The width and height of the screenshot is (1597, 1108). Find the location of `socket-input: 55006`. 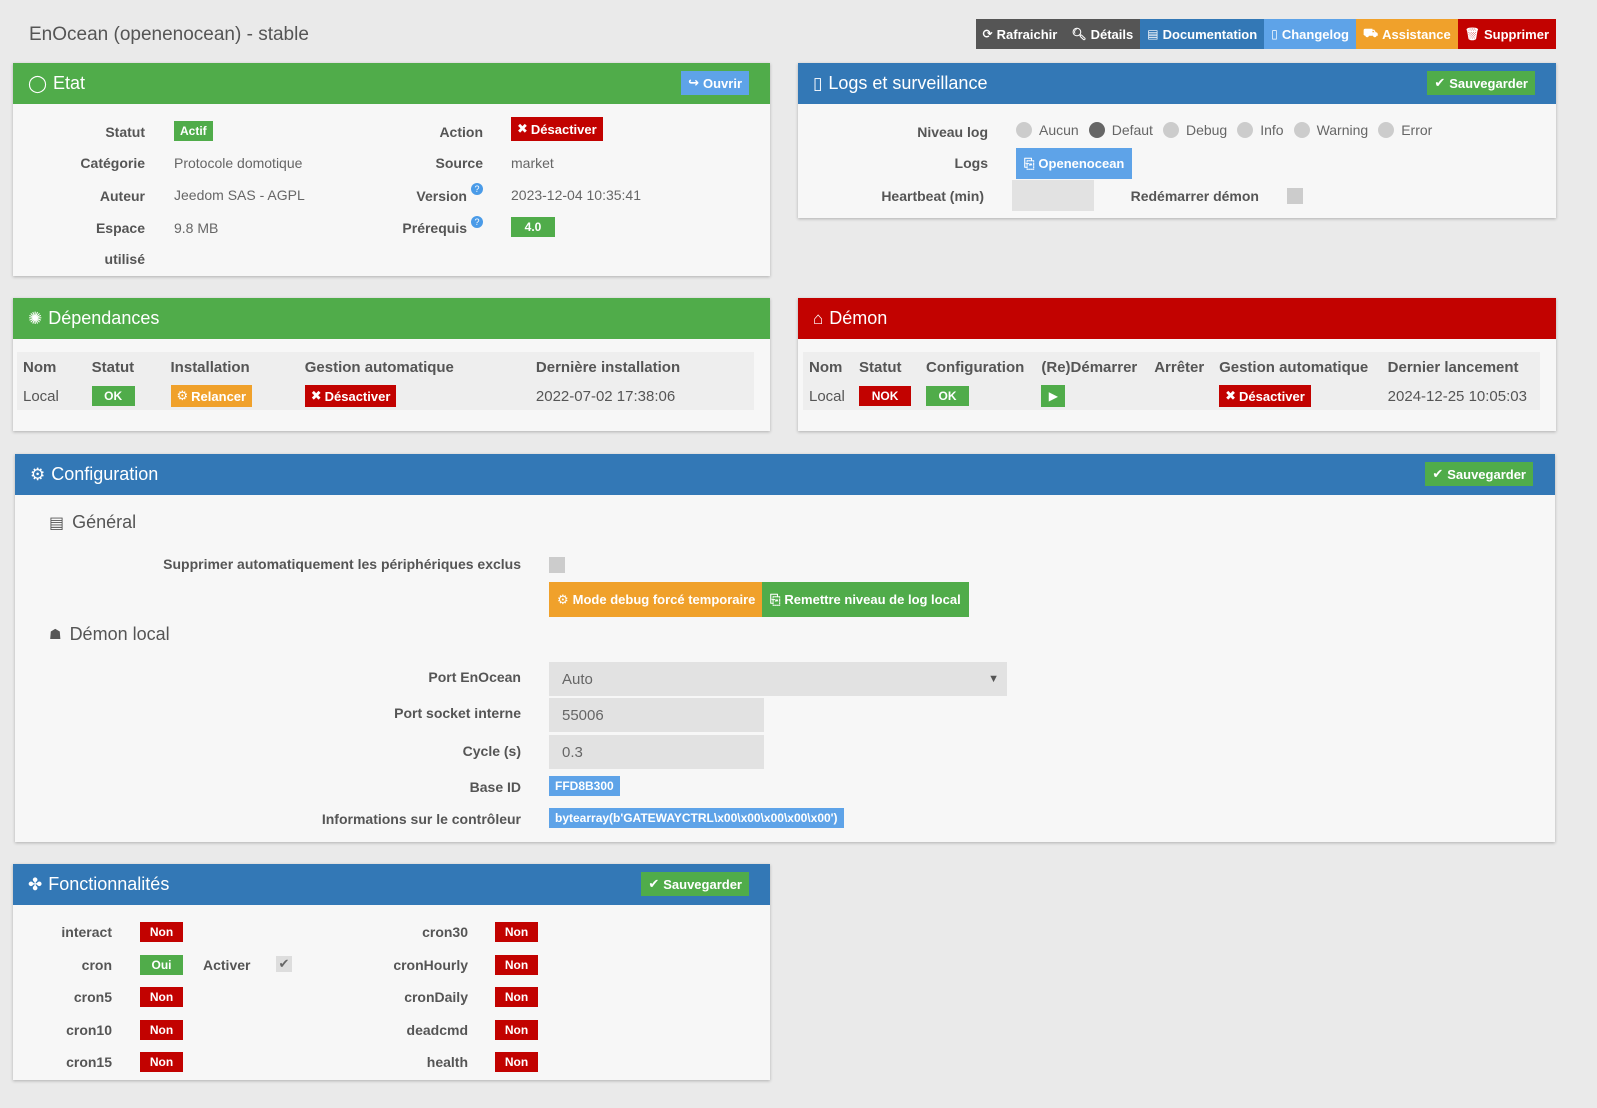

socket-input: 55006 is located at coordinates (656, 715).